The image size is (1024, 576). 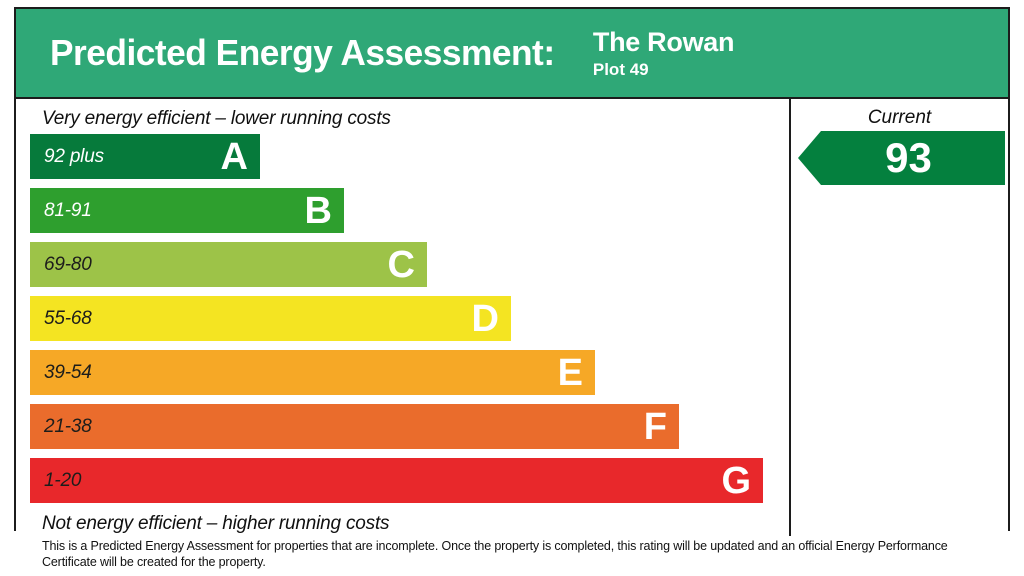 I want to click on epc-band-row: 69-80 C, so click(x=228, y=264).